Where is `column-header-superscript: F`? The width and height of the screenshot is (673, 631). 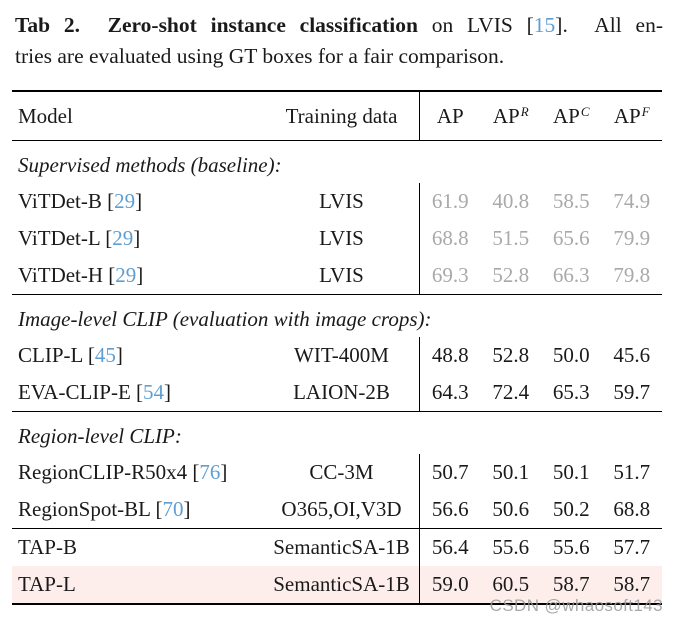
column-header-superscript: F is located at coordinates (645, 111).